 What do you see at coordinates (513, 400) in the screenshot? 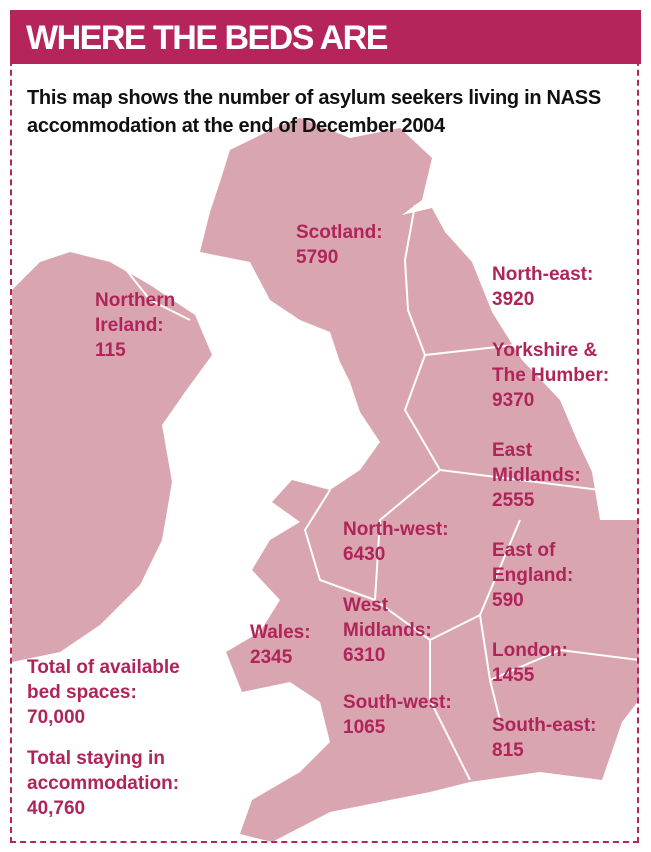
I see `region-value: 9370` at bounding box center [513, 400].